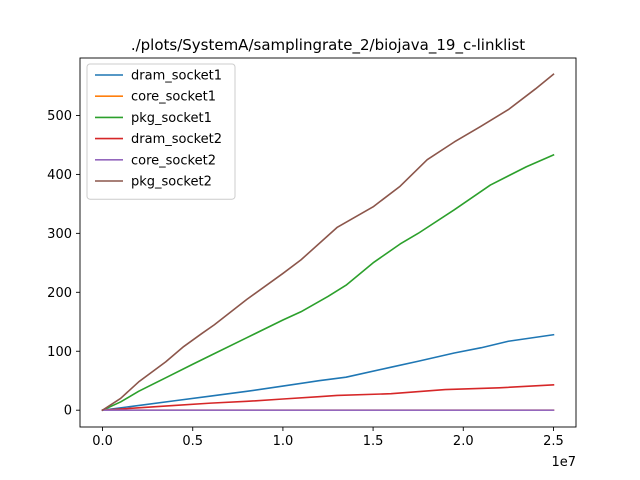 This screenshot has width=640, height=480. I want to click on series-line-dram-socket1, so click(328, 372).